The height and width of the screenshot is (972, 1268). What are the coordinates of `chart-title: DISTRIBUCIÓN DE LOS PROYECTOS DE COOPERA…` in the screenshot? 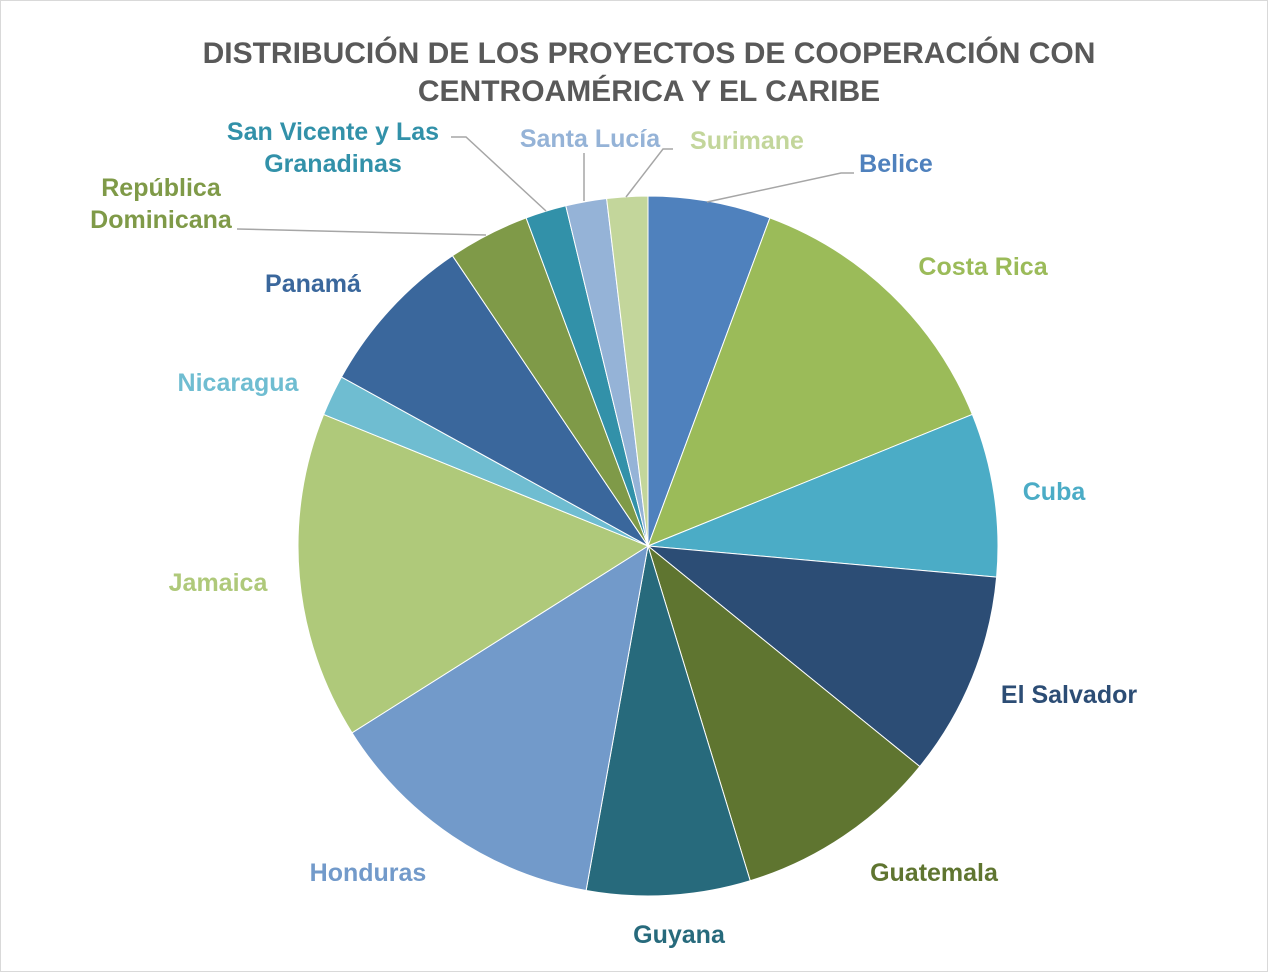 It's located at (649, 72).